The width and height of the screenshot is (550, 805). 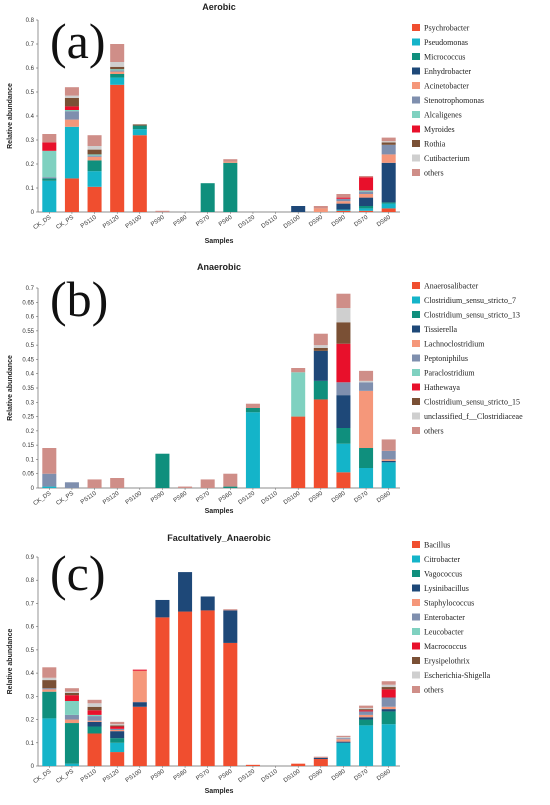 I want to click on legend-label: Clostridium_sensu_stricto_15, so click(x=472, y=402).